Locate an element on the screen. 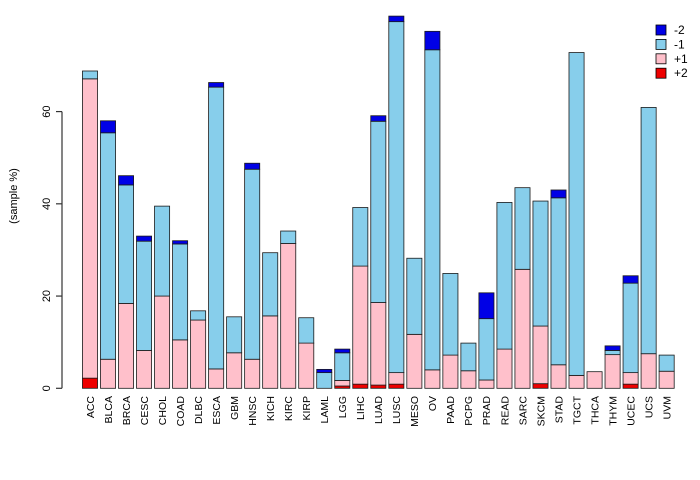 This screenshot has height=480, width=700. bar-segment-KIRC-minus1 is located at coordinates (288, 237).